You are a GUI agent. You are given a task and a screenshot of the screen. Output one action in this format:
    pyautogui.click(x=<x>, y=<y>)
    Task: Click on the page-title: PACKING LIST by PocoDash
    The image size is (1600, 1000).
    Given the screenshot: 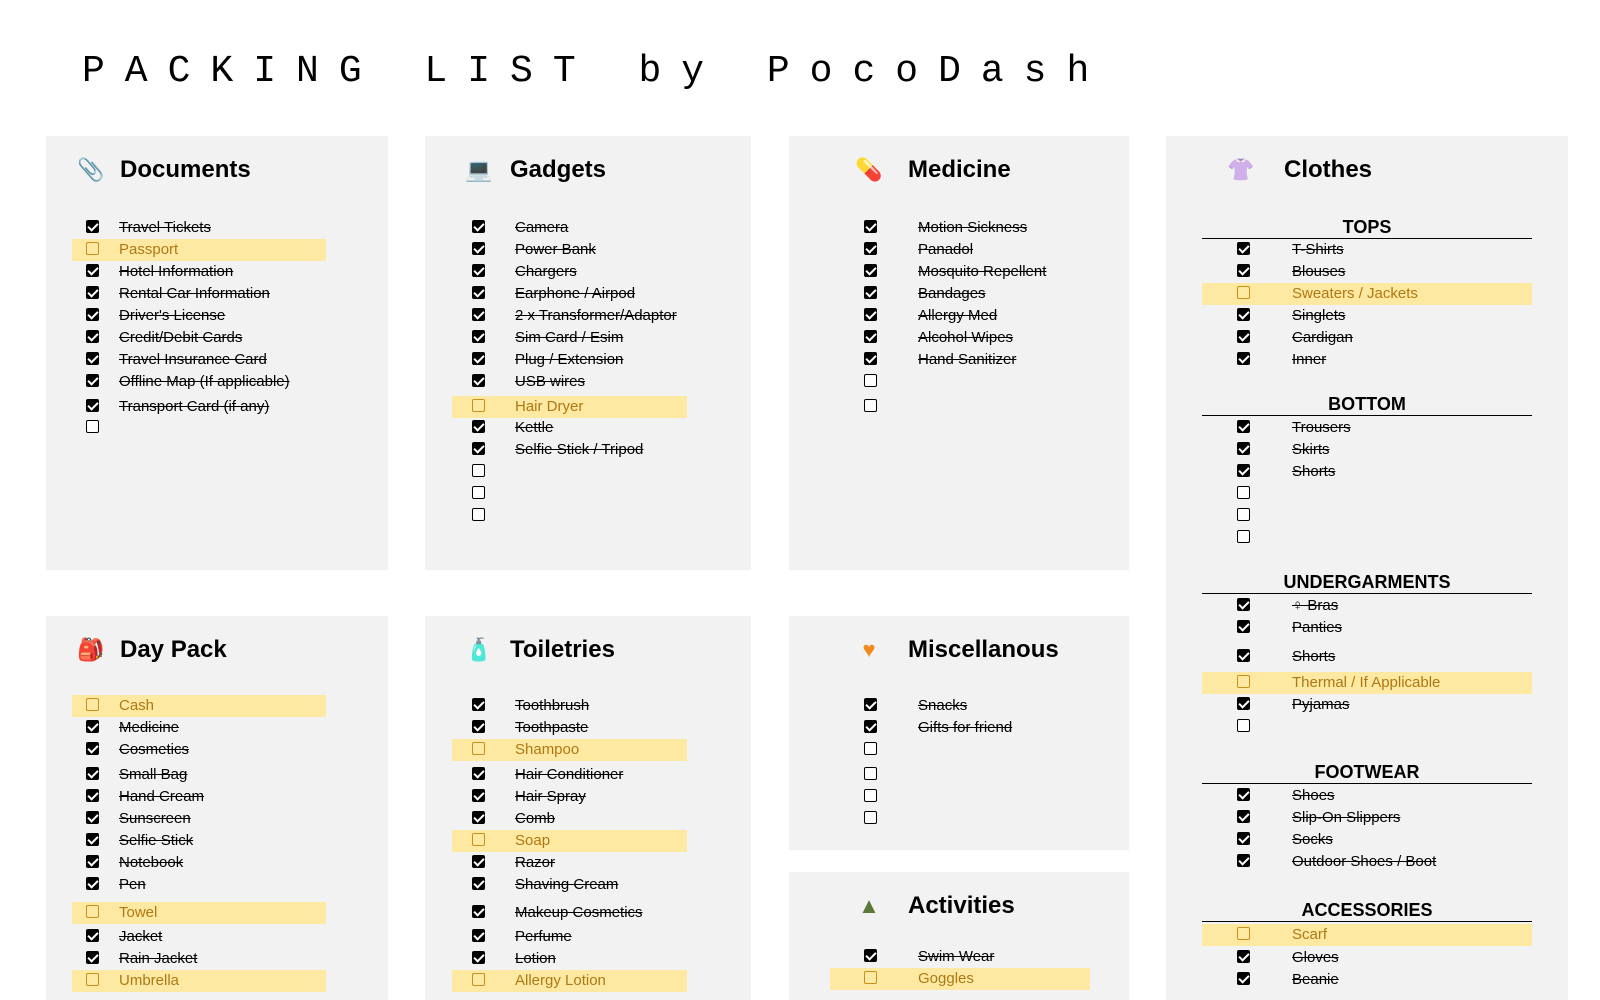 What is the action you would take?
    pyautogui.click(x=596, y=71)
    